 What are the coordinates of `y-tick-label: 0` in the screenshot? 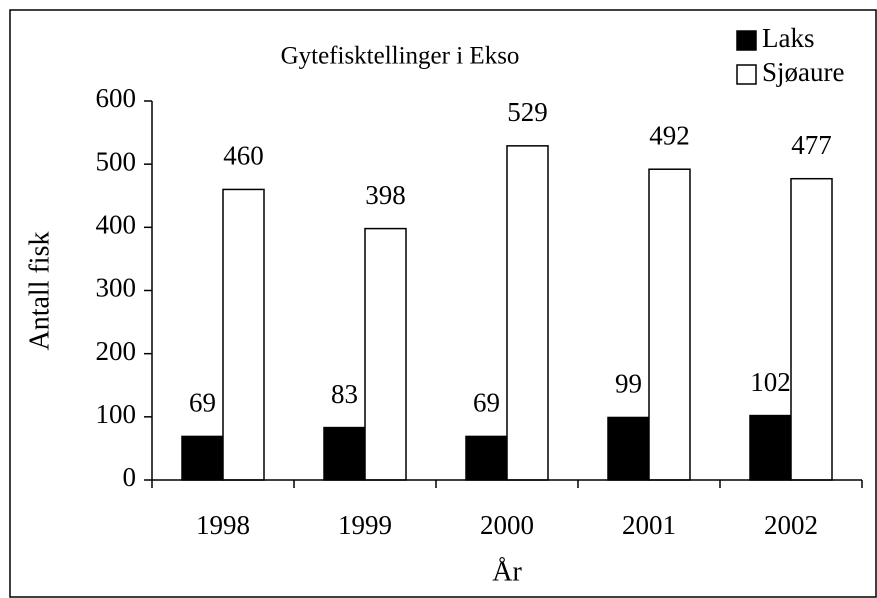 It's located at (130, 477).